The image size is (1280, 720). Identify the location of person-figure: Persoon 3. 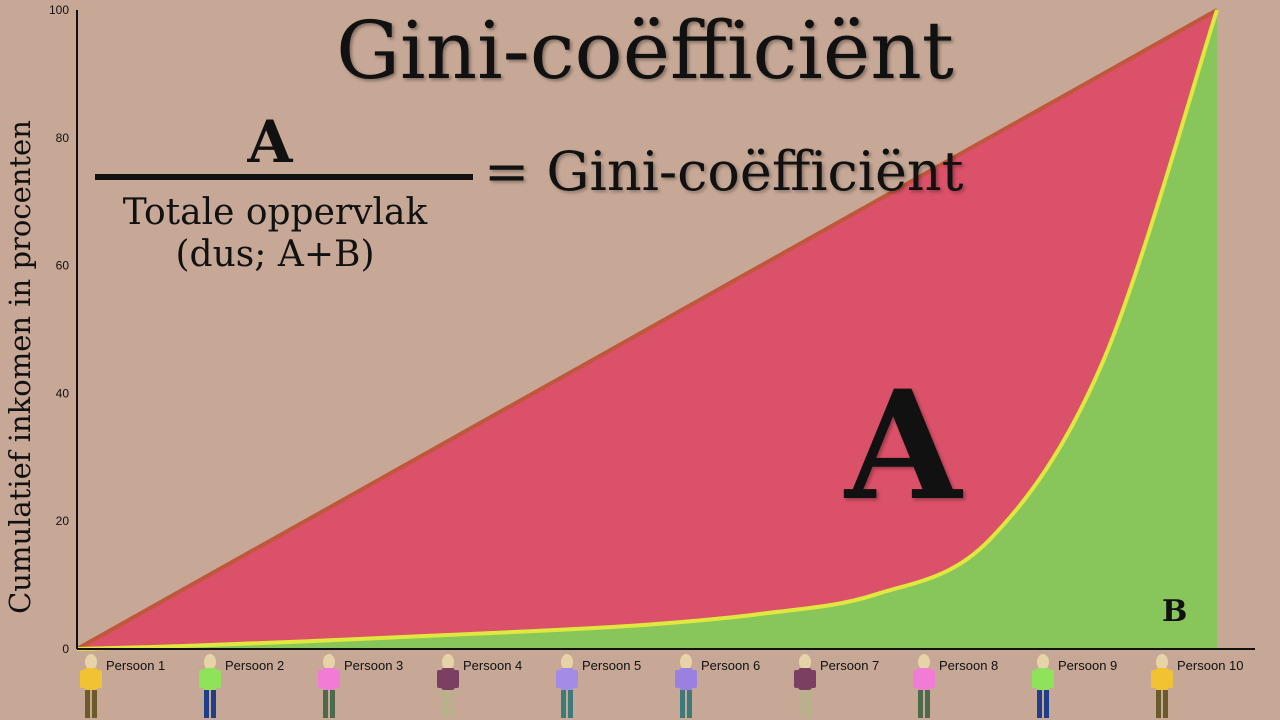
(391, 685).